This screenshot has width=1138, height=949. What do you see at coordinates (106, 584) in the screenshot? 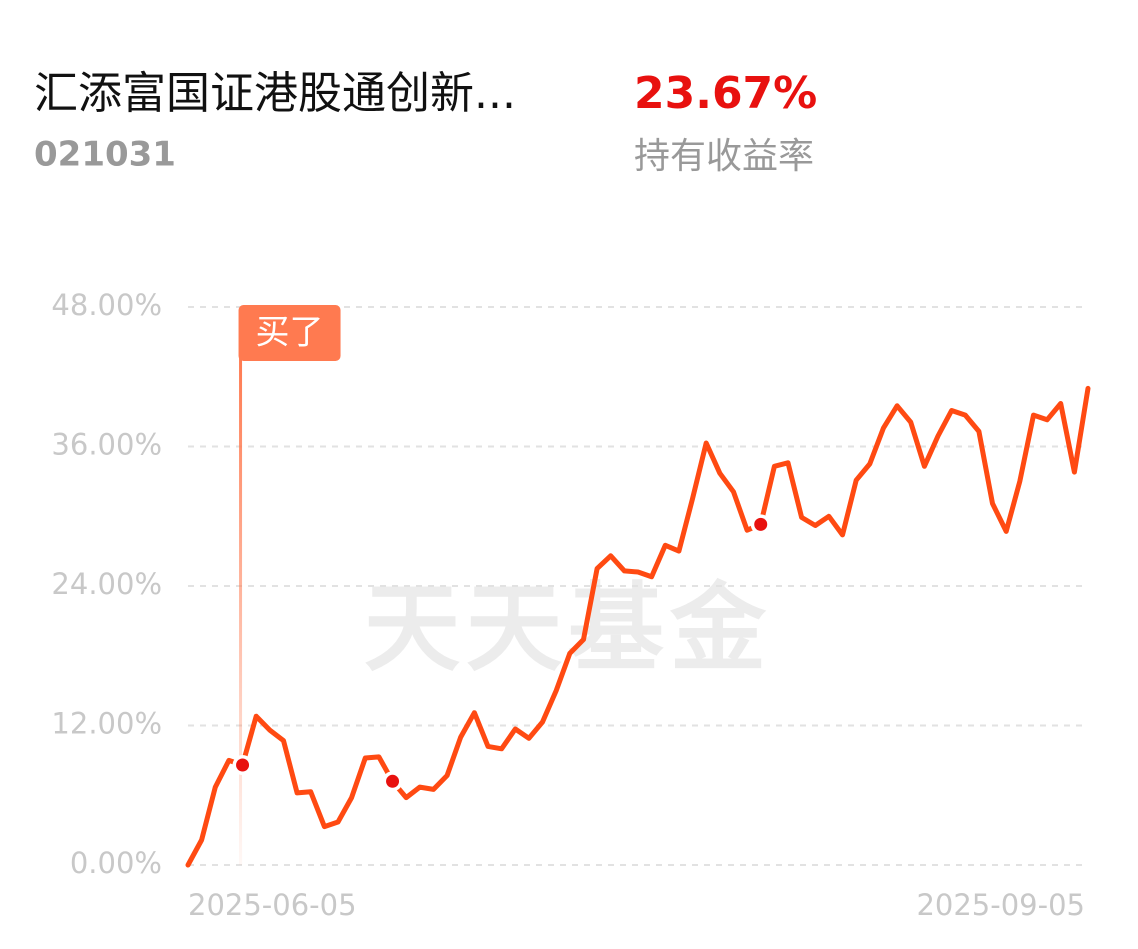
I see `y-tick-label: 24.00%` at bounding box center [106, 584].